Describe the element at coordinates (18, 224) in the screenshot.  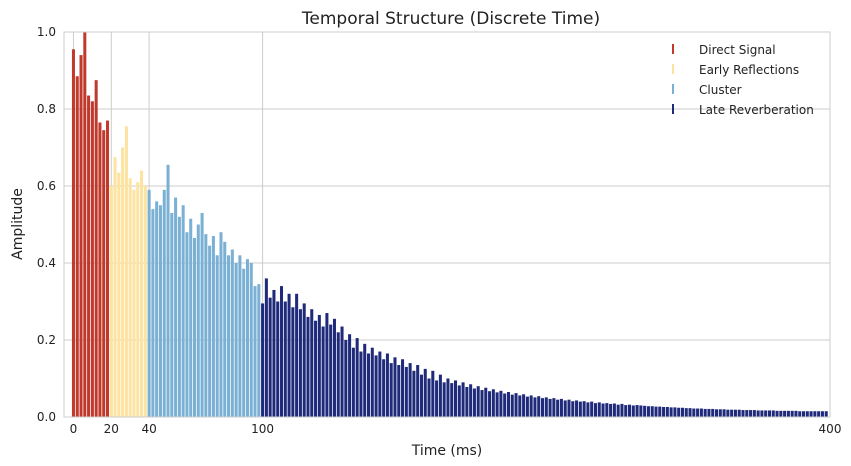
I see `y-axis-label: Amplitude` at that location.